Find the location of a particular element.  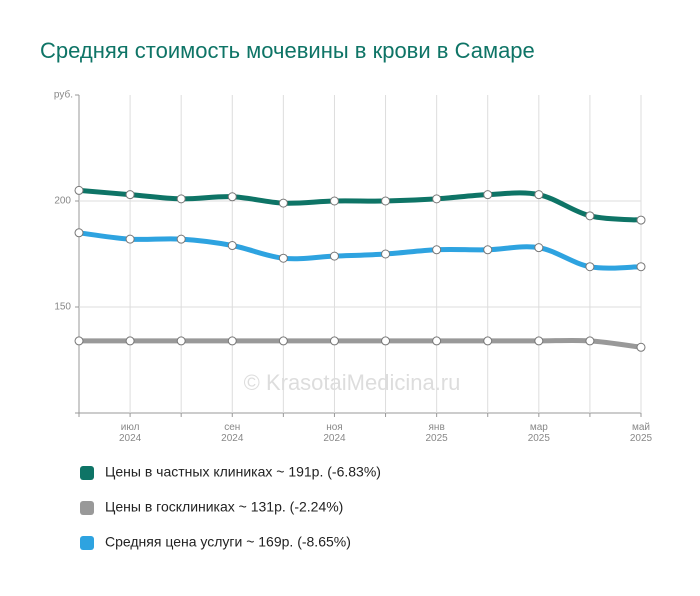

legend-label: Цены в частных клиниках ~ 191р. (-6.83%) is located at coordinates (243, 472).